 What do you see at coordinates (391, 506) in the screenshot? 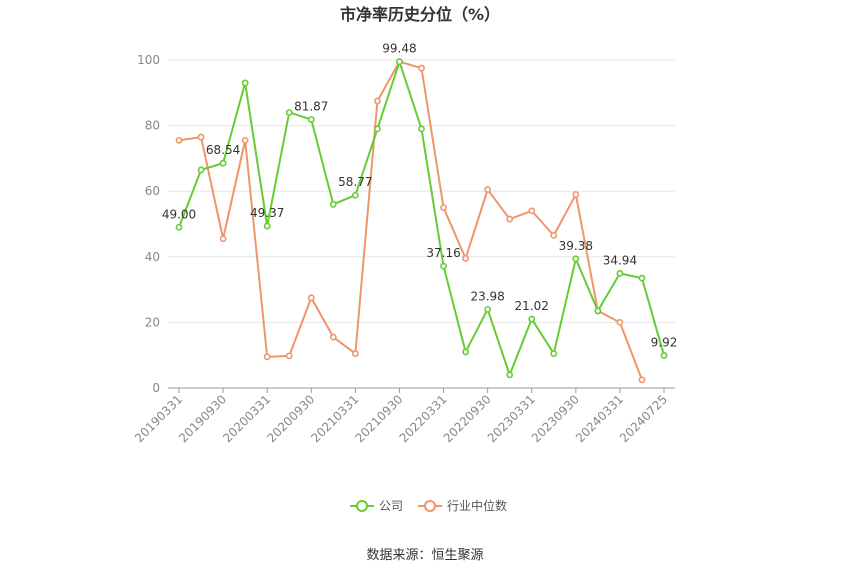
I see `legend-label: 公司` at bounding box center [391, 506].